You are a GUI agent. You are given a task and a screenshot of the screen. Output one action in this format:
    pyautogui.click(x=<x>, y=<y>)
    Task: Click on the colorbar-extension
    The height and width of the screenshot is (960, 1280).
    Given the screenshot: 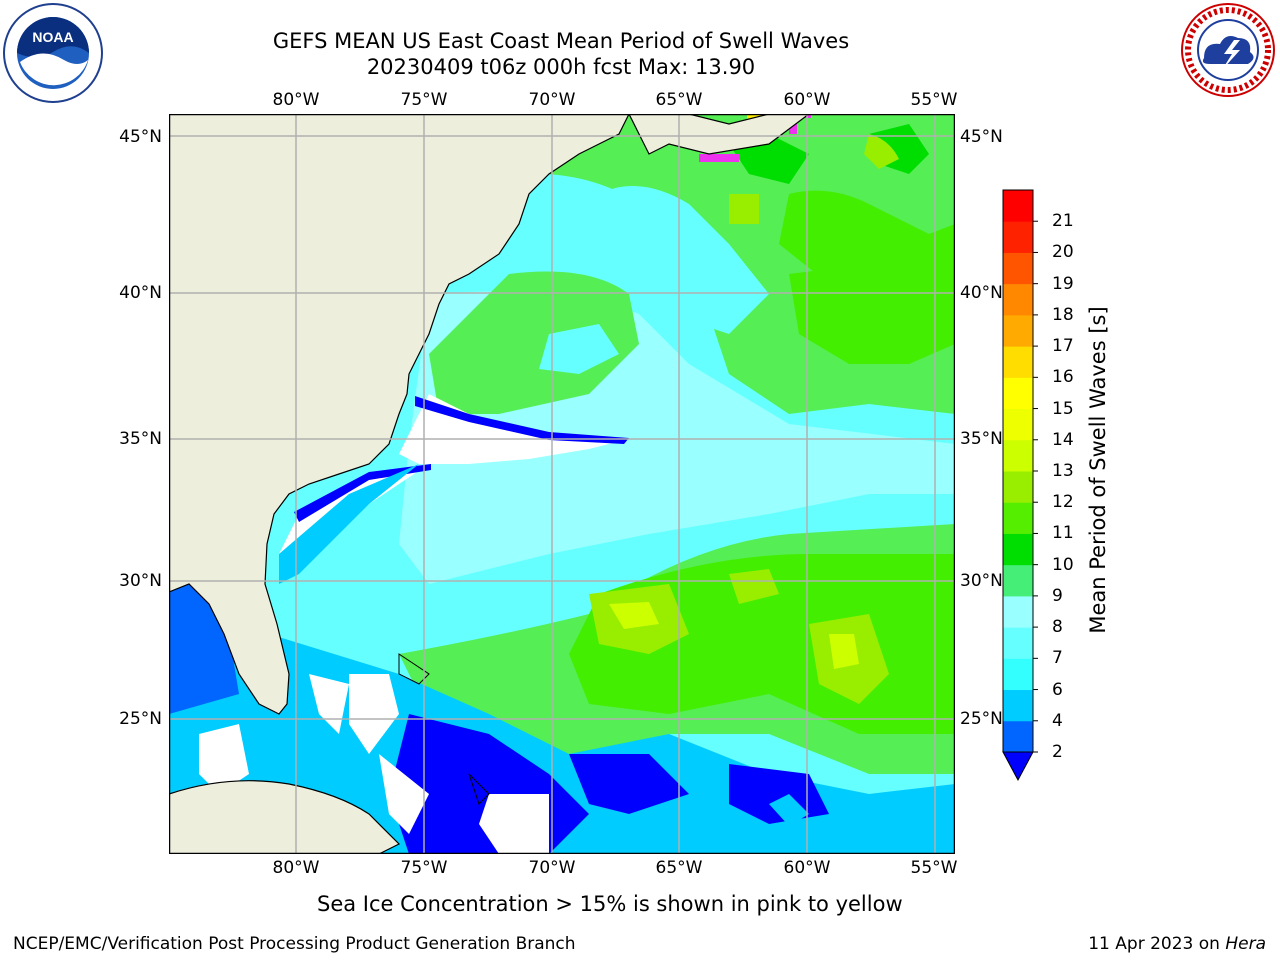 What is the action you would take?
    pyautogui.click(x=1018, y=766)
    